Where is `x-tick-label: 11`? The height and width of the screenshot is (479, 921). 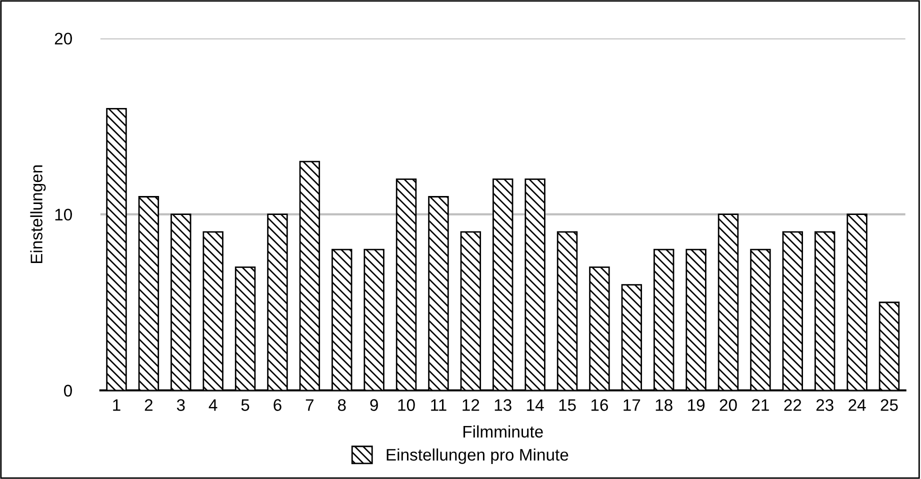 x-tick-label: 11 is located at coordinates (438, 405).